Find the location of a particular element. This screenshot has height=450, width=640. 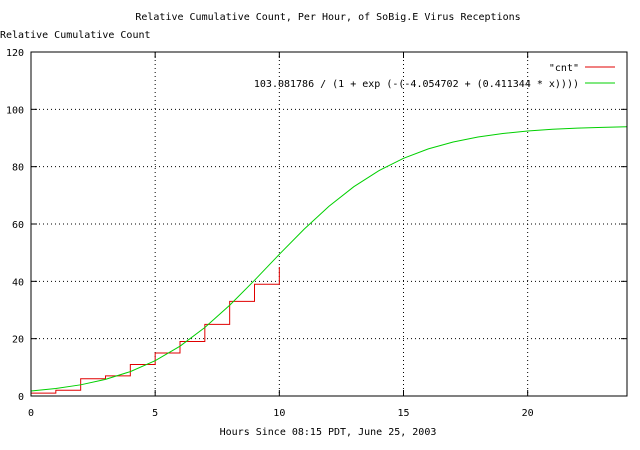

x-tick-label: 5 is located at coordinates (155, 413).